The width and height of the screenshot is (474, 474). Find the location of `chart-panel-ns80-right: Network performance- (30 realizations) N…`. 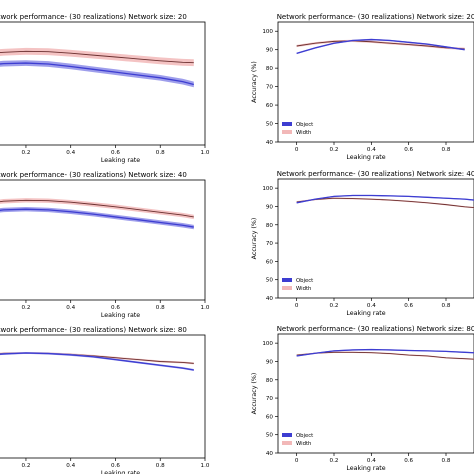

chart-panel-ns80-right: Network performance- (30 realizations) N… is located at coordinates (362, 398).